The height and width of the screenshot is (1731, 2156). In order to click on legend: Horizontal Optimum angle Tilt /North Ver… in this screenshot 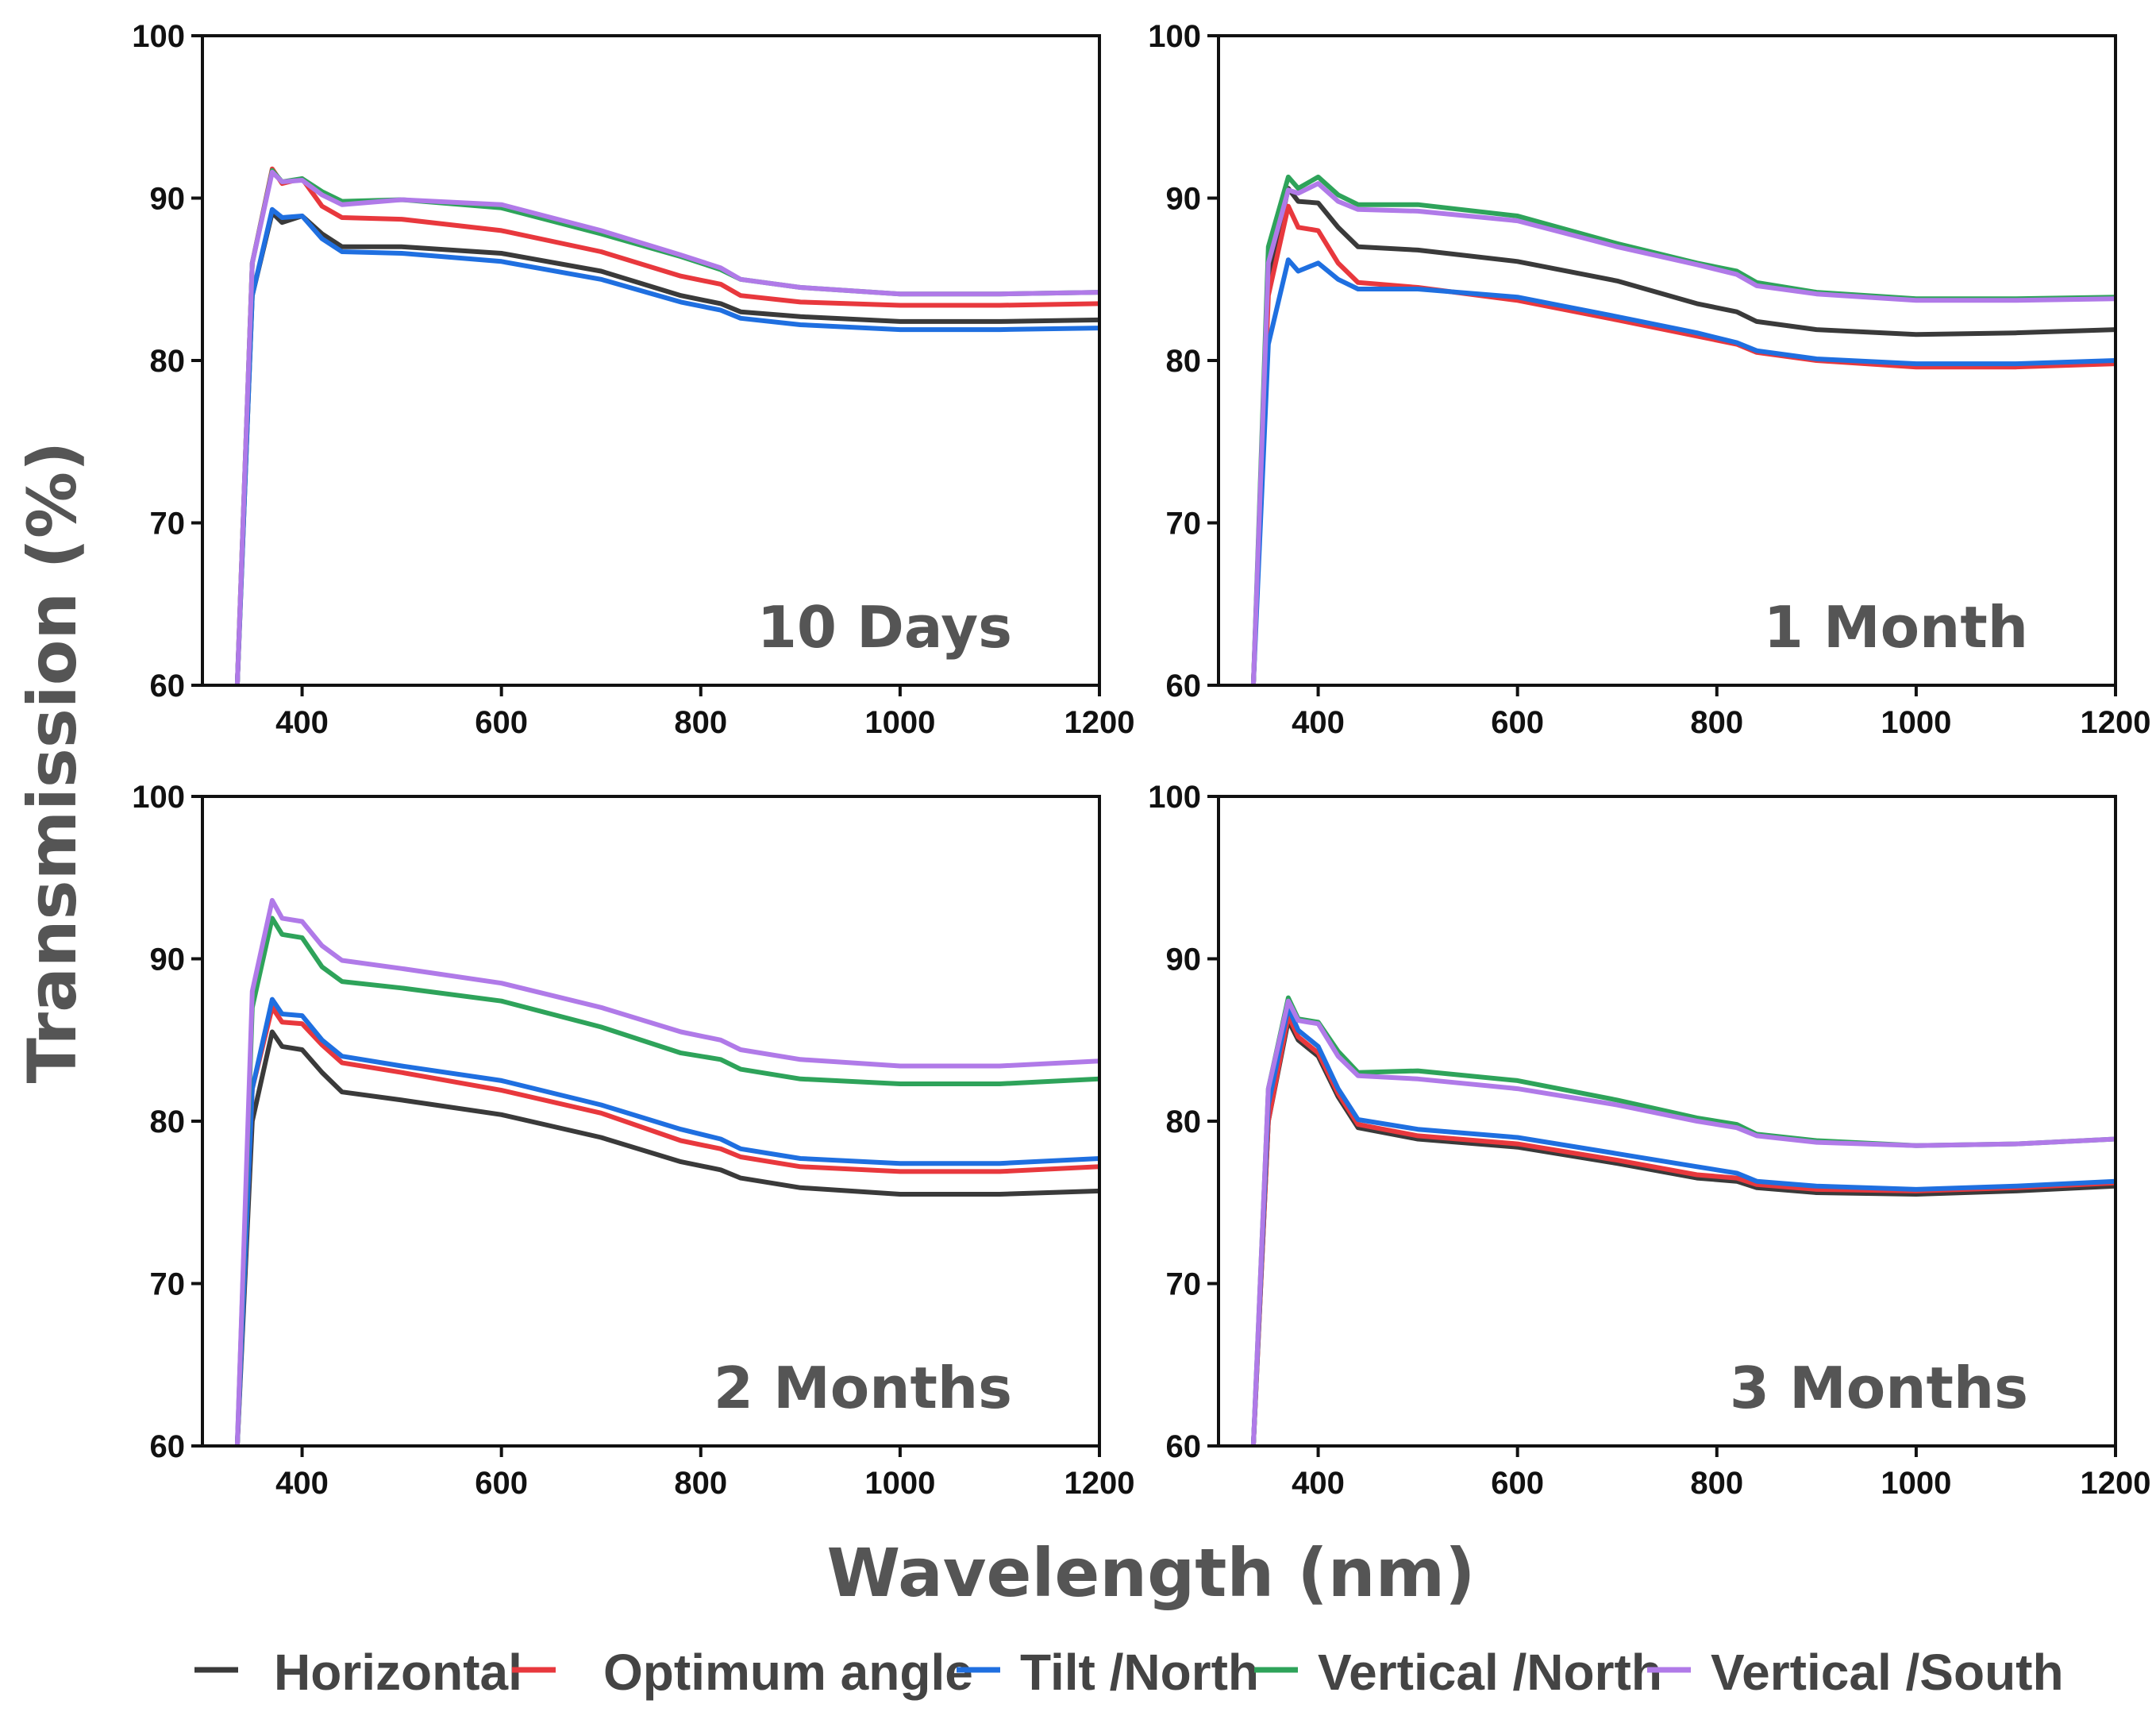, I will do `click(1129, 1672)`.